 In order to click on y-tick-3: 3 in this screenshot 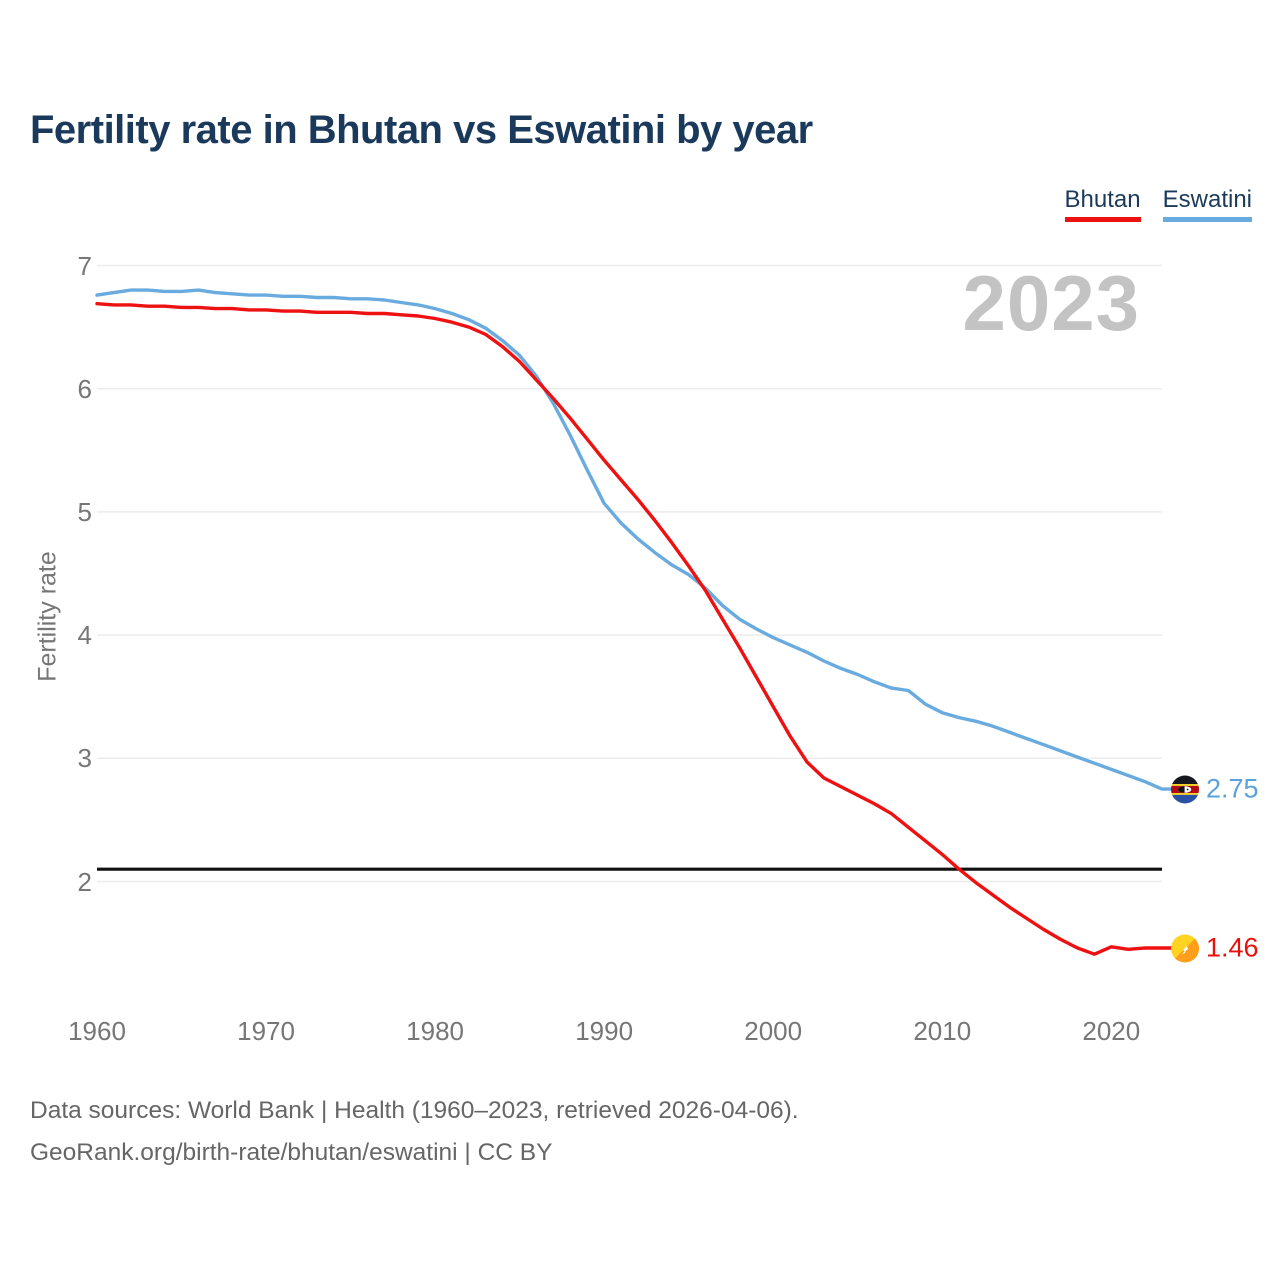, I will do `click(84, 758)`.